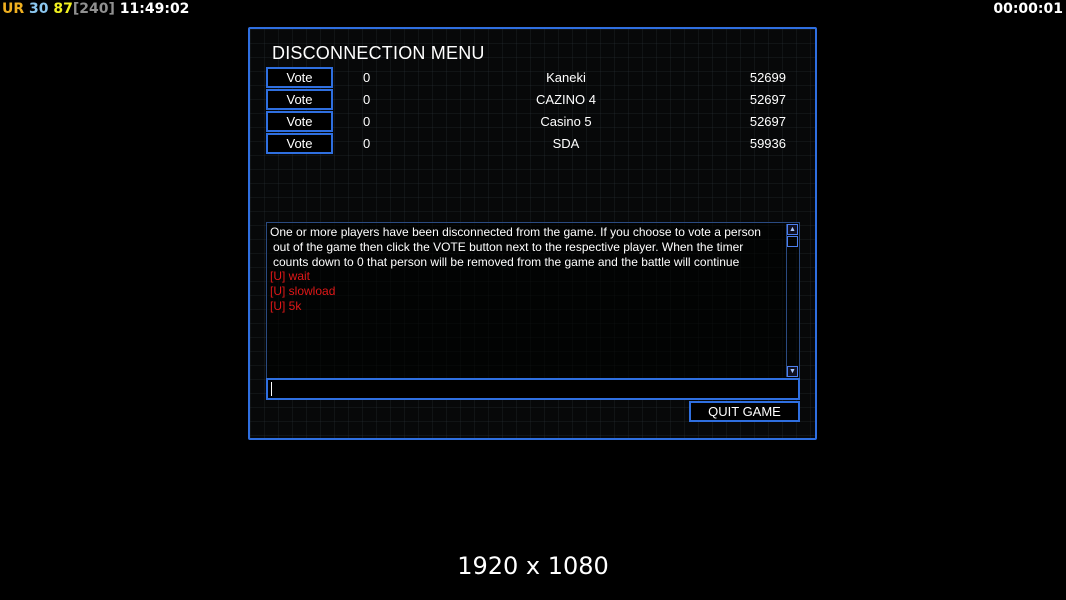 The height and width of the screenshot is (600, 1066). What do you see at coordinates (1028, 9) in the screenshot?
I see `game-timer: 00:00:01` at bounding box center [1028, 9].